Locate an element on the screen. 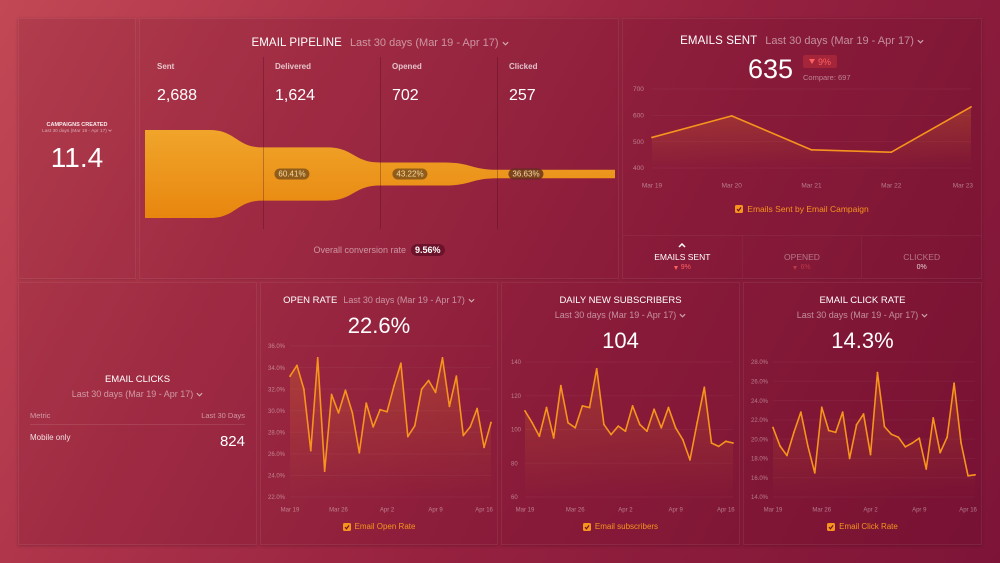 Image resolution: width=1000 pixels, height=563 pixels. x-tick-label: Apr 2 is located at coordinates (387, 511).